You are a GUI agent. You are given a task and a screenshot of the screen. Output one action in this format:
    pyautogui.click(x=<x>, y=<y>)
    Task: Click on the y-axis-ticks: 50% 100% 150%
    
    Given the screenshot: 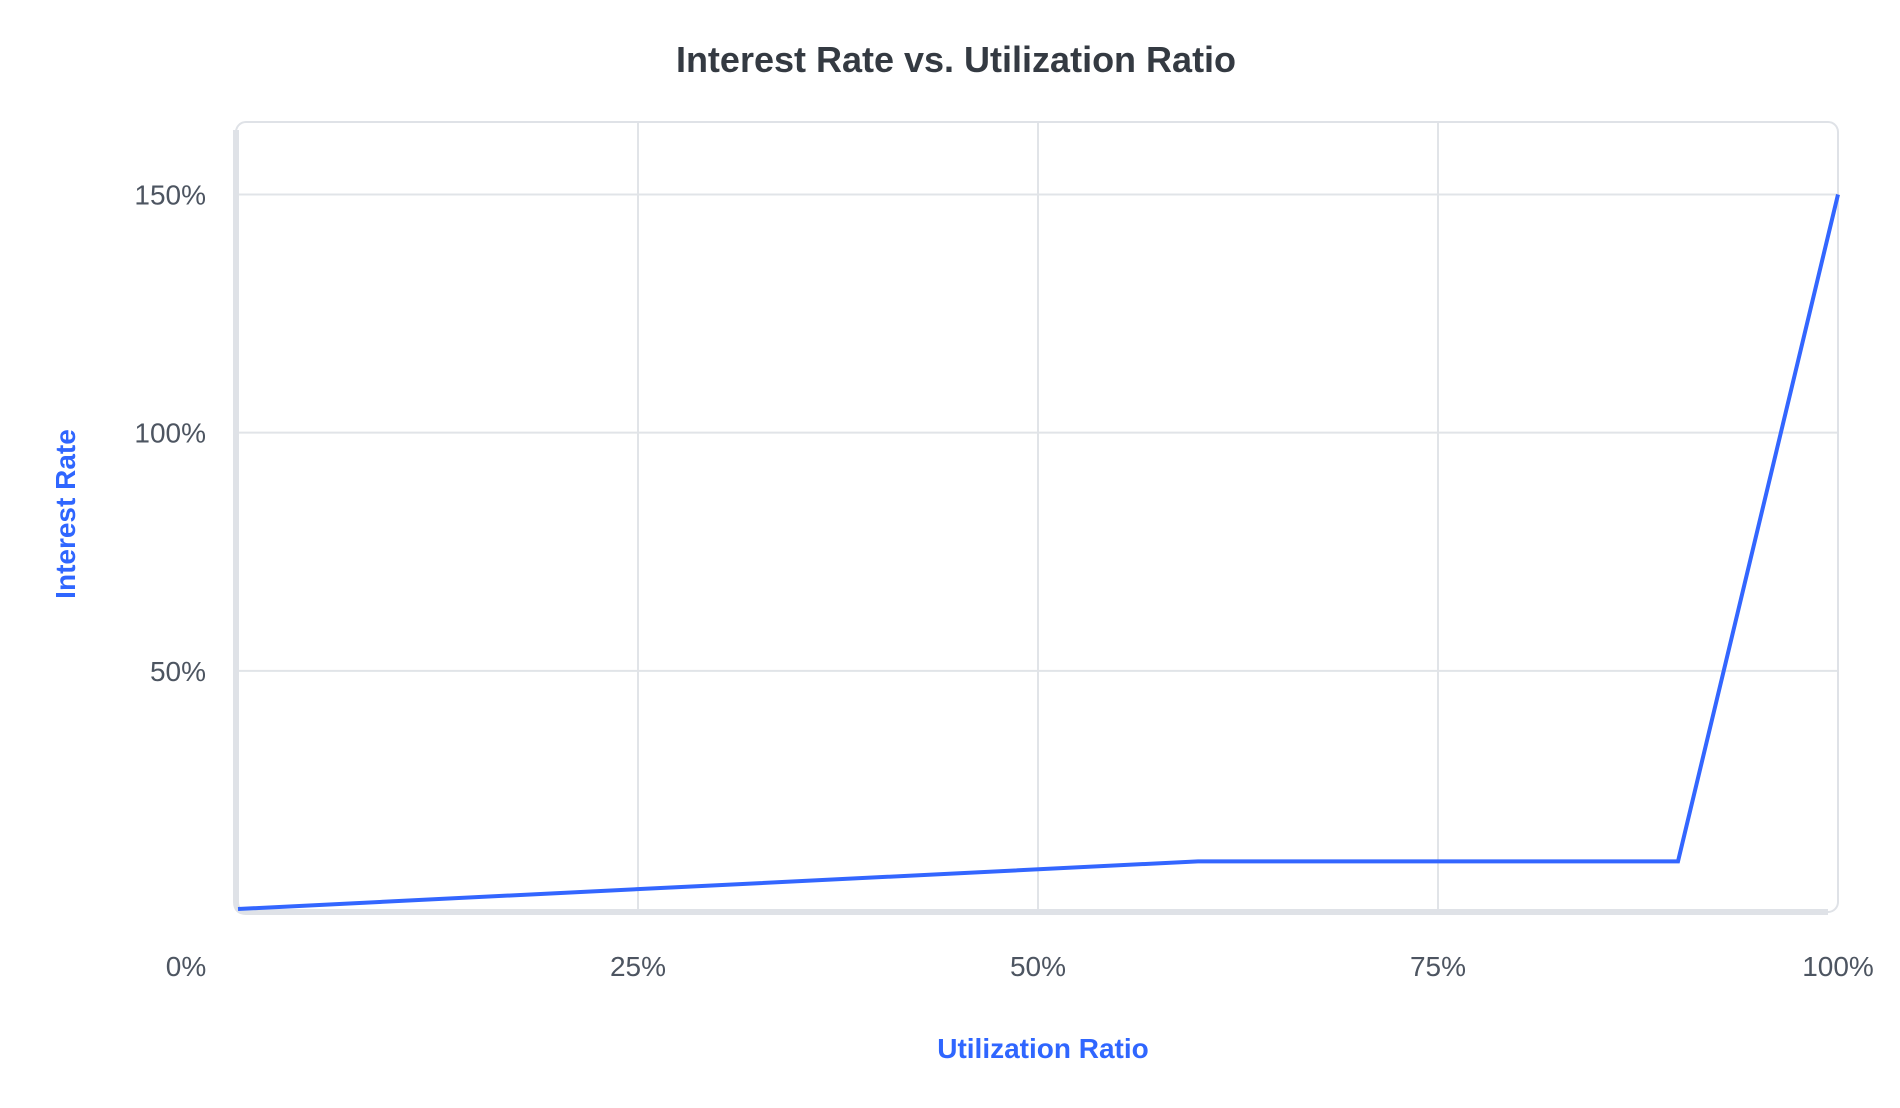 What is the action you would take?
    pyautogui.click(x=170, y=433)
    